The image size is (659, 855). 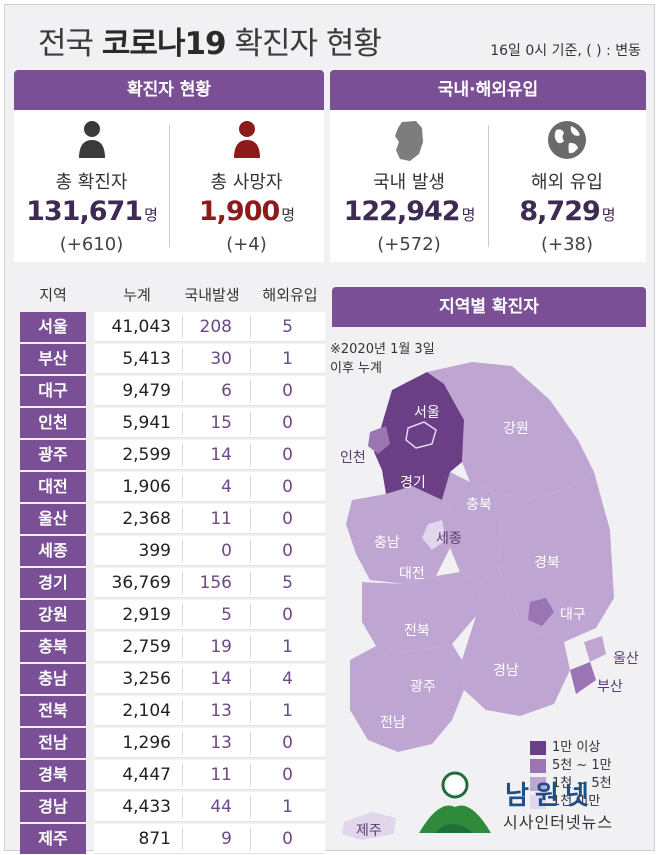 I want to click on map-label-chungnam: 충남, so click(x=387, y=543).